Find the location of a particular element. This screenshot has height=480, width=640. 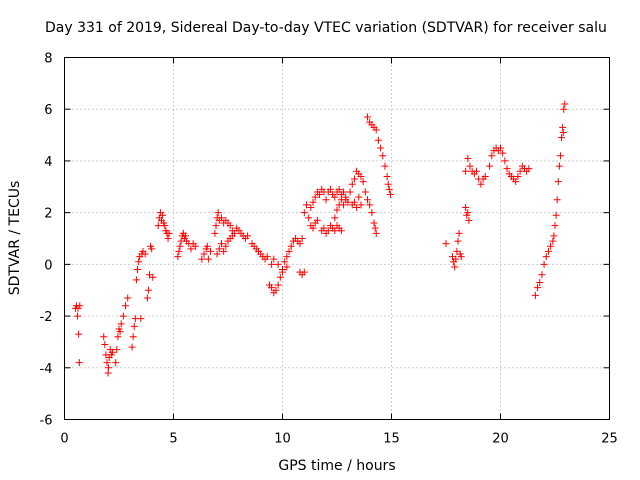

y-tick-label: 4 is located at coordinates (48, 162).